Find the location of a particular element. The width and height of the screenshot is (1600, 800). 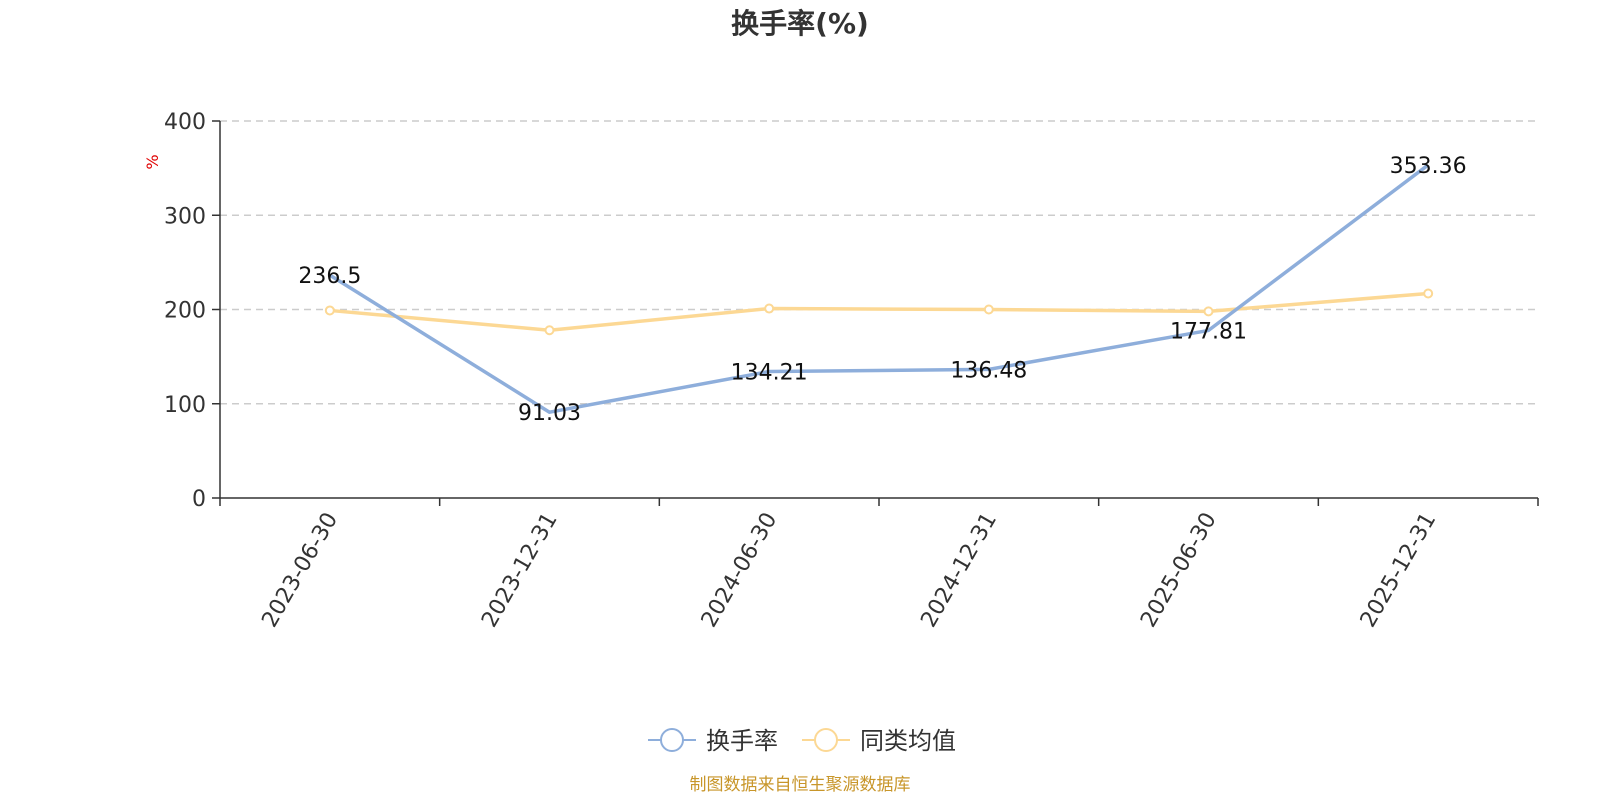

y-tick-label-0: 0 is located at coordinates (199, 499).